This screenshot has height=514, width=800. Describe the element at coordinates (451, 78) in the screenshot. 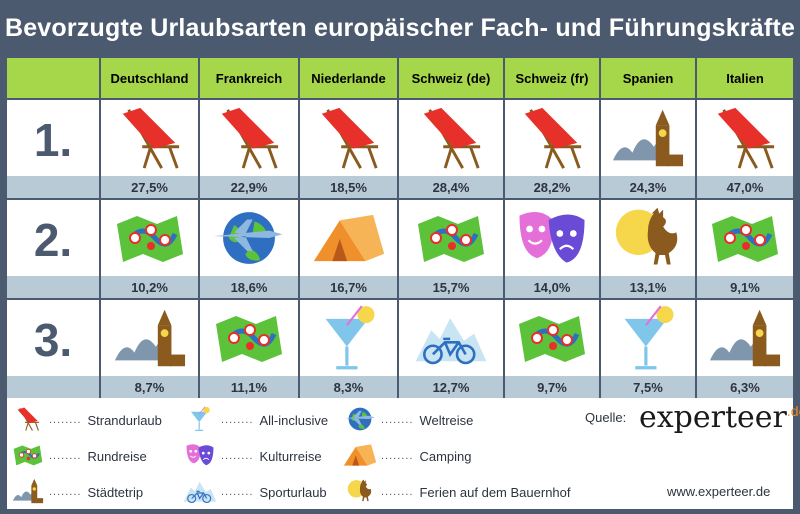

I see `column-header: Schweiz (de)` at that location.